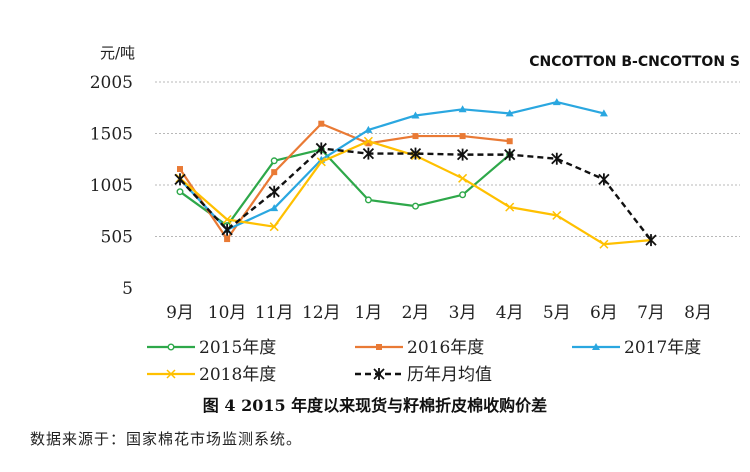  What do you see at coordinates (111, 186) in the screenshot?
I see `y-tick-label: 1005` at bounding box center [111, 186].